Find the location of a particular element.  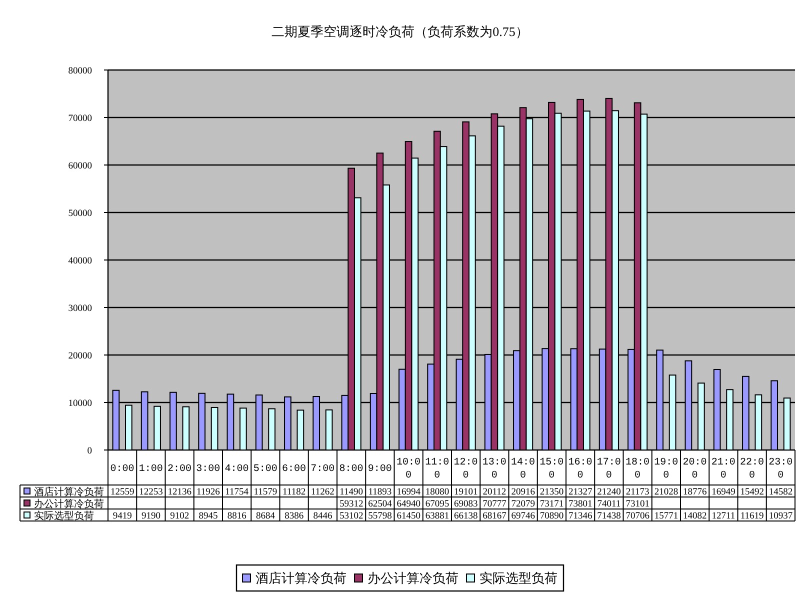

y-tick-label: 10000 is located at coordinates (80, 404).